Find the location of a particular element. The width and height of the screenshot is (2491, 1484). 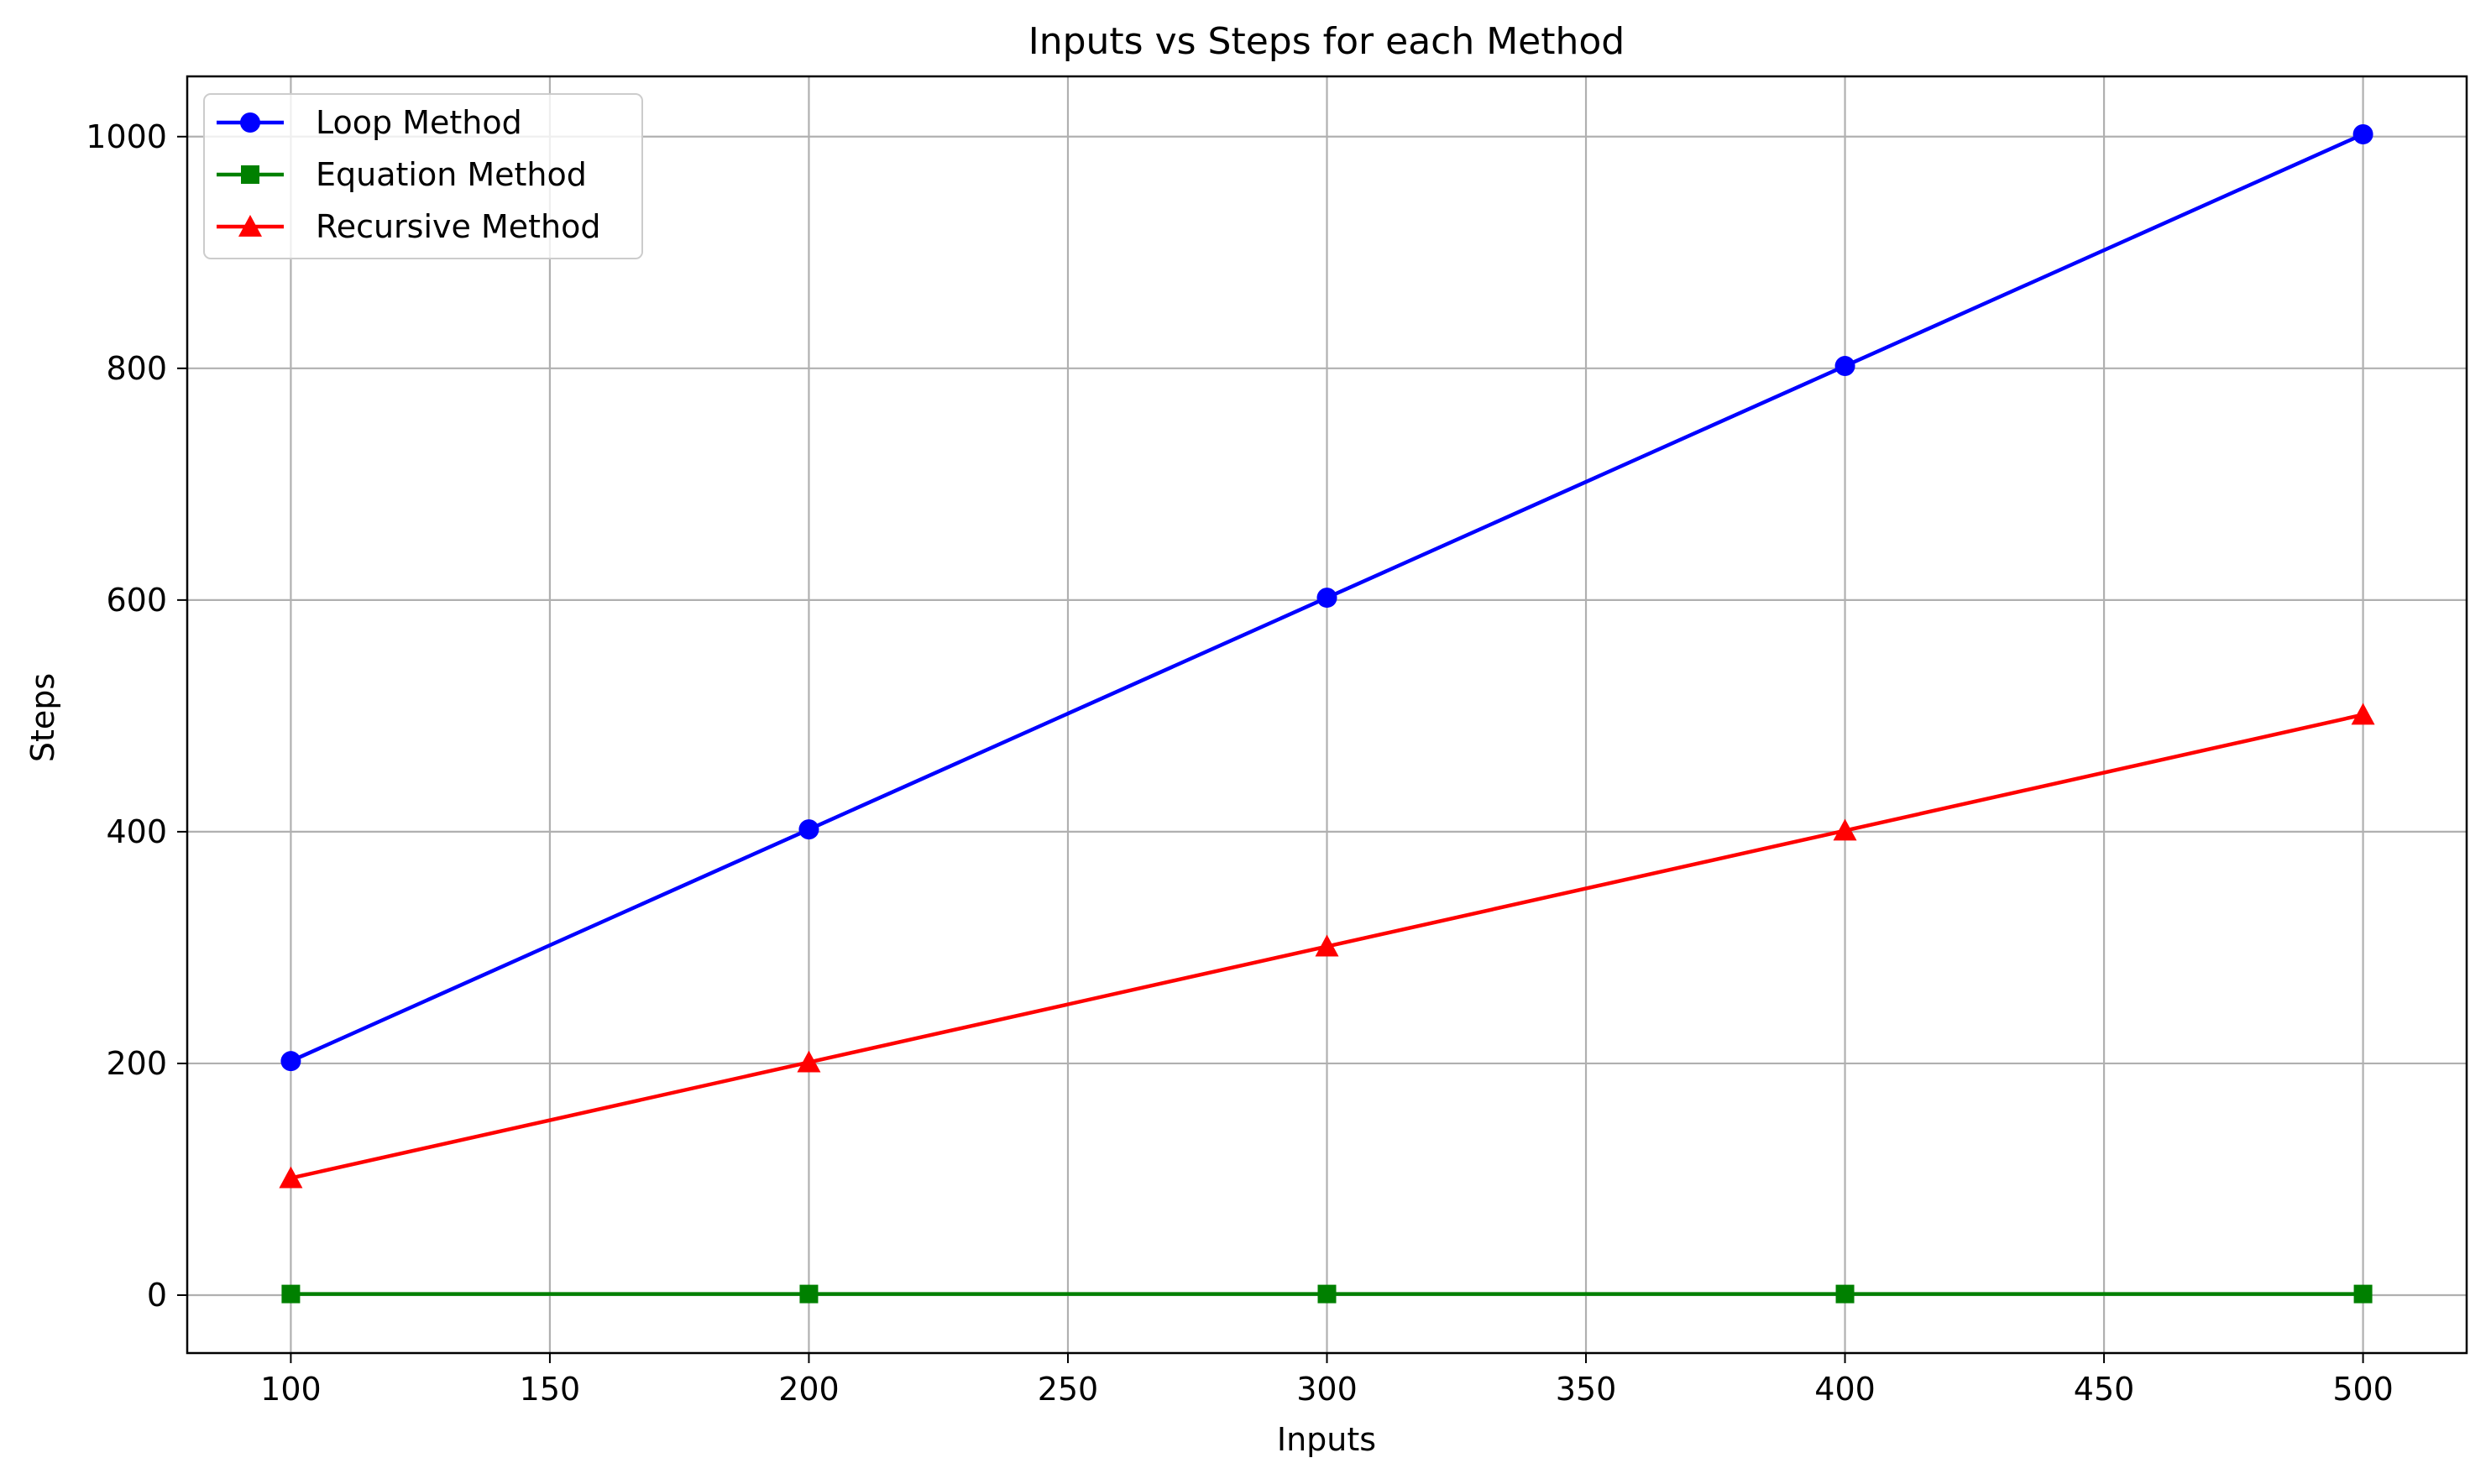

legend-label-recursive-method: Recursive Method is located at coordinates (459, 226).